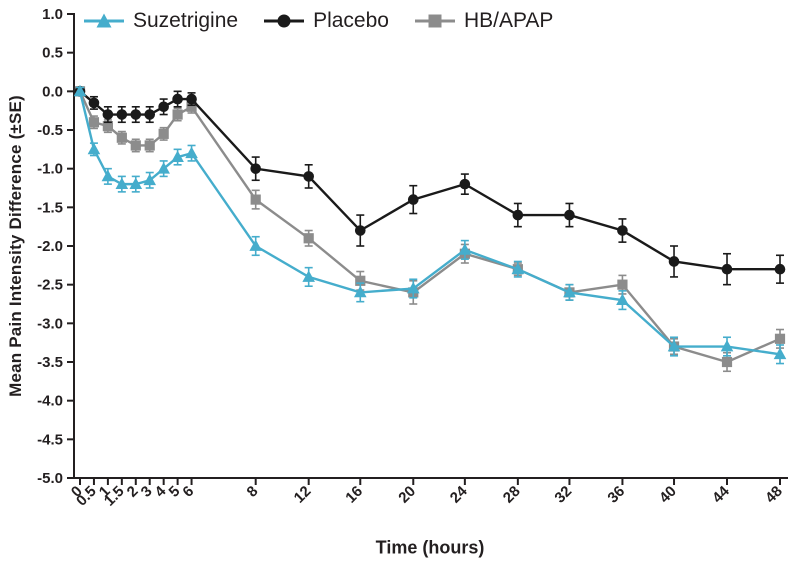  I want to click on legend-item-placebo: Placebo, so click(326, 21).